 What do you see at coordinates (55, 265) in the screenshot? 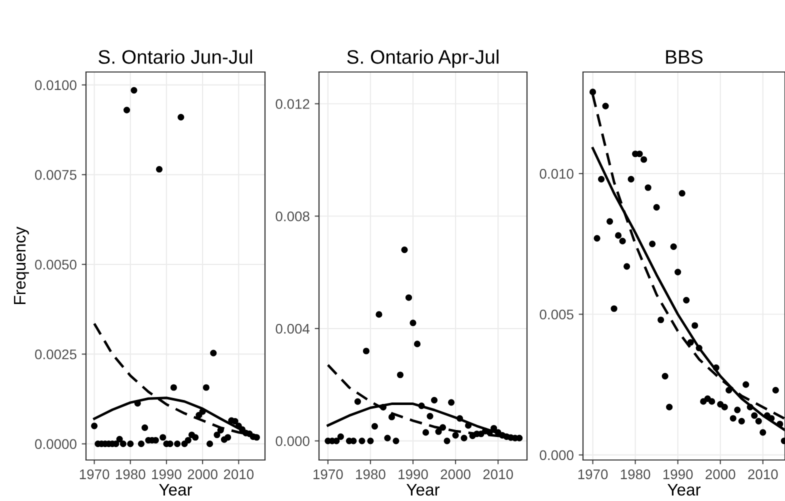
I see `y-tick-label: 0.0050` at bounding box center [55, 265].